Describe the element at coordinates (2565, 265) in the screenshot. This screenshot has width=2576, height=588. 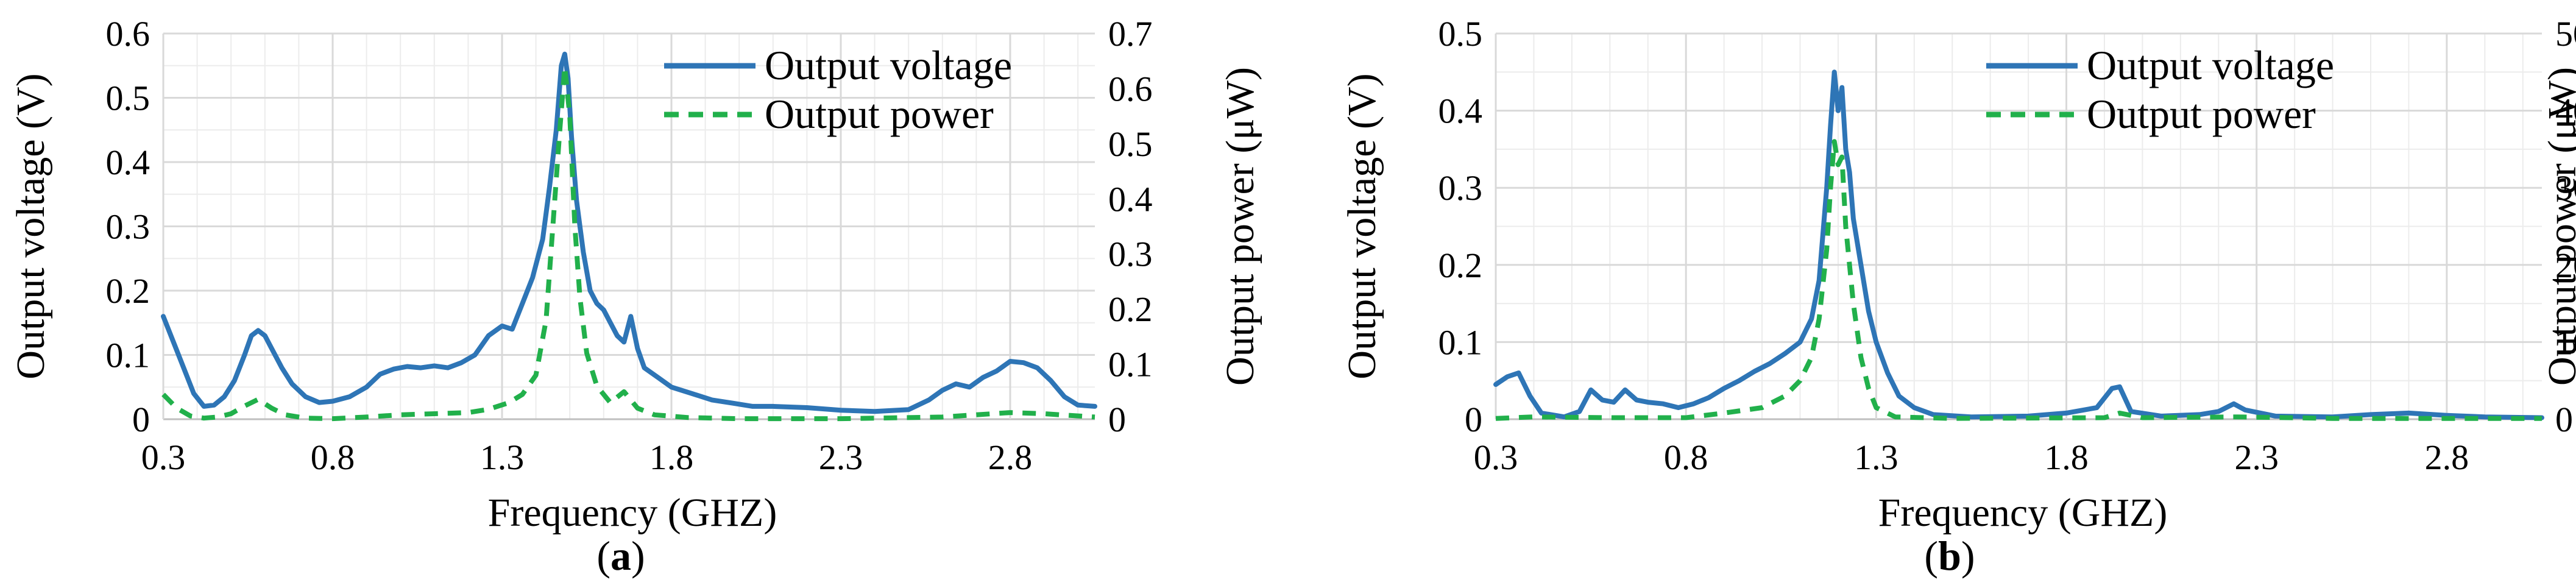
I see `y-right-tick-label: 20` at that location.